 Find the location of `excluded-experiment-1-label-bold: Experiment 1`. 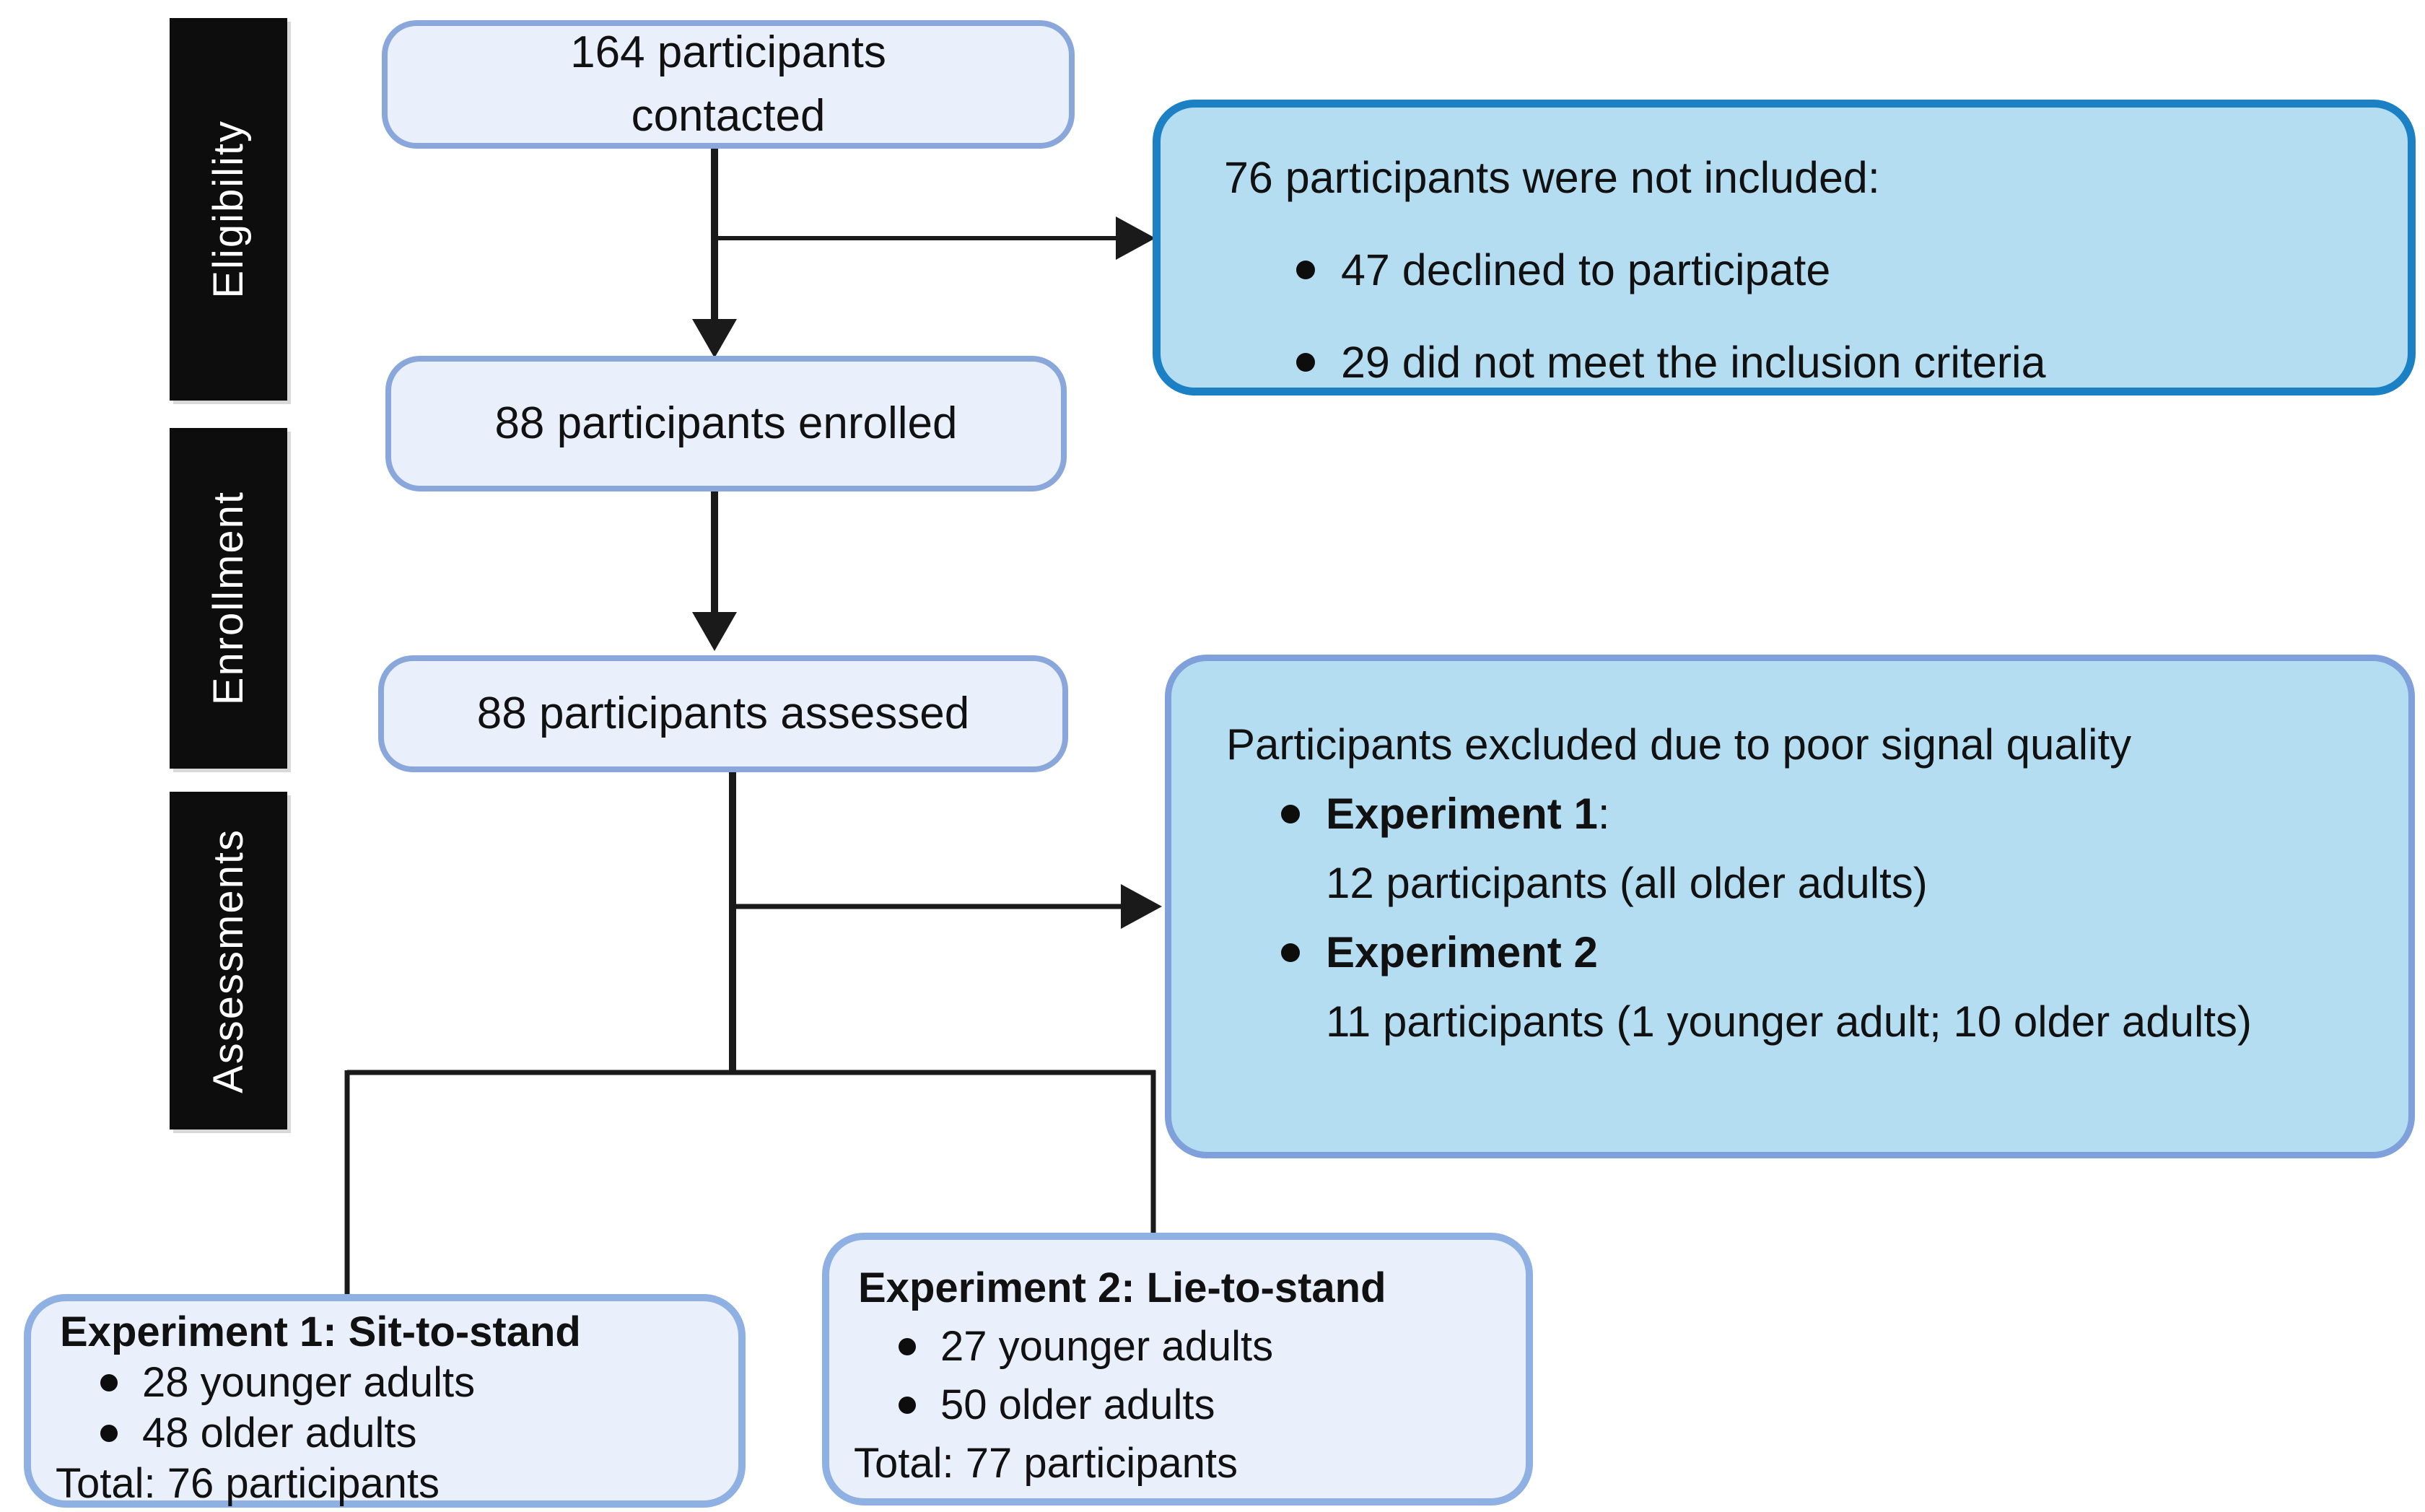

excluded-experiment-1-label-bold: Experiment 1 is located at coordinates (1462, 814).